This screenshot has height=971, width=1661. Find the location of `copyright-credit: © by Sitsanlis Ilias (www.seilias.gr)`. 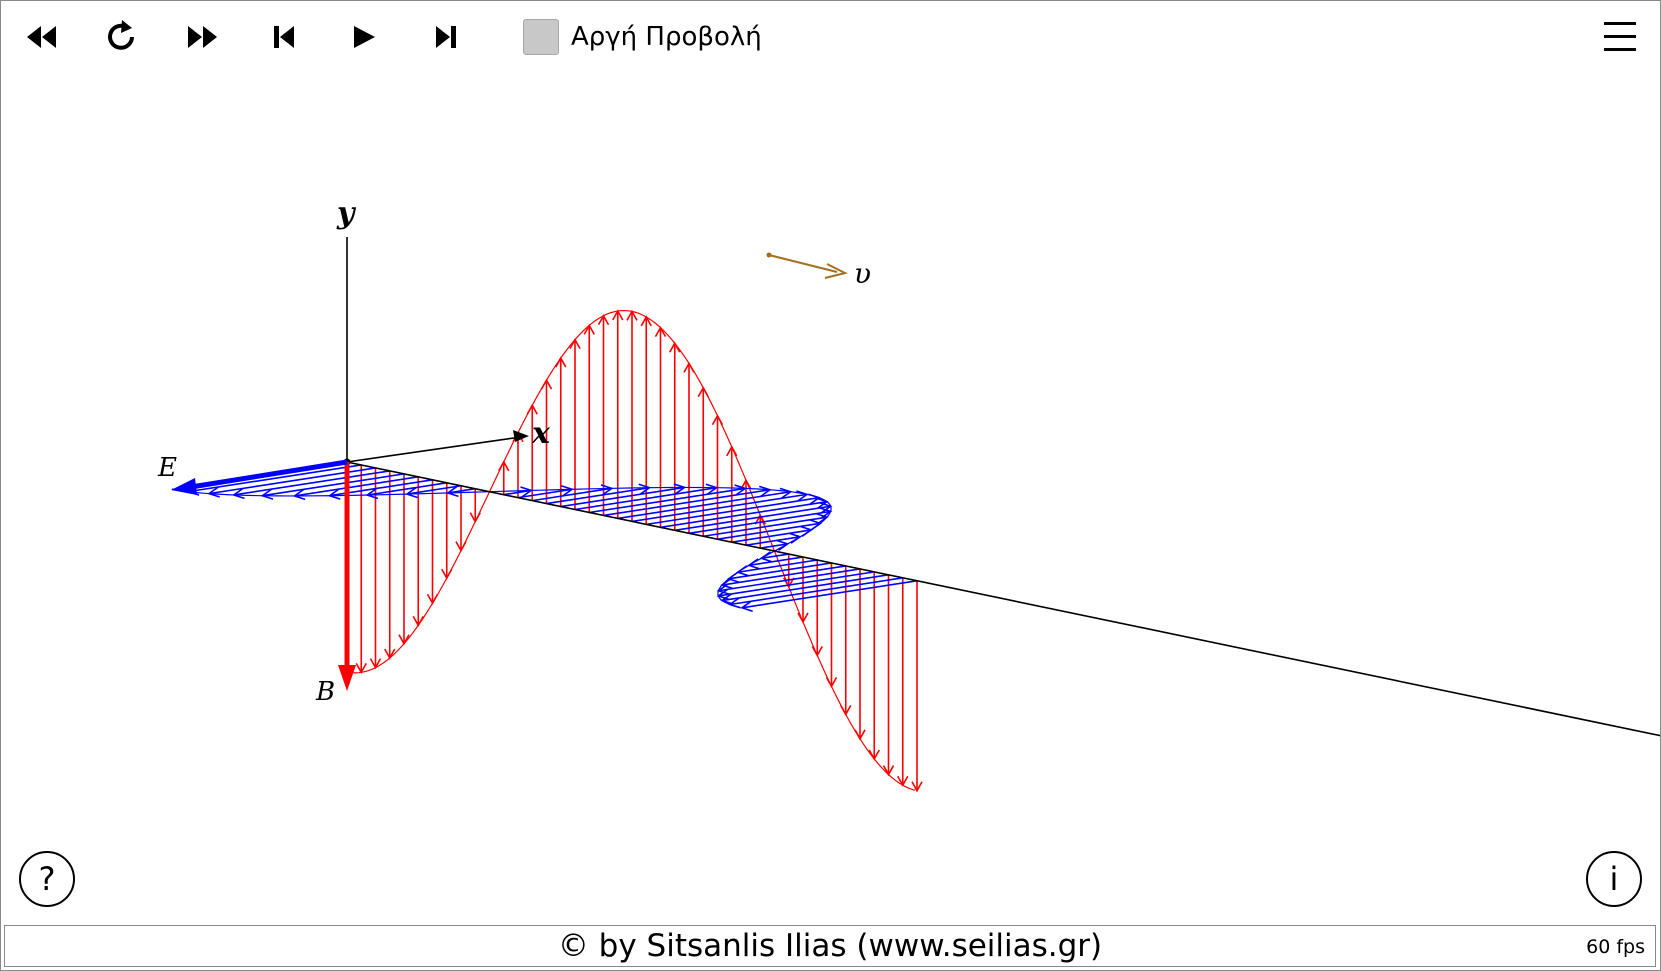

copyright-credit: © by Sitsanlis Ilias (www.seilias.gr) is located at coordinates (830, 946).